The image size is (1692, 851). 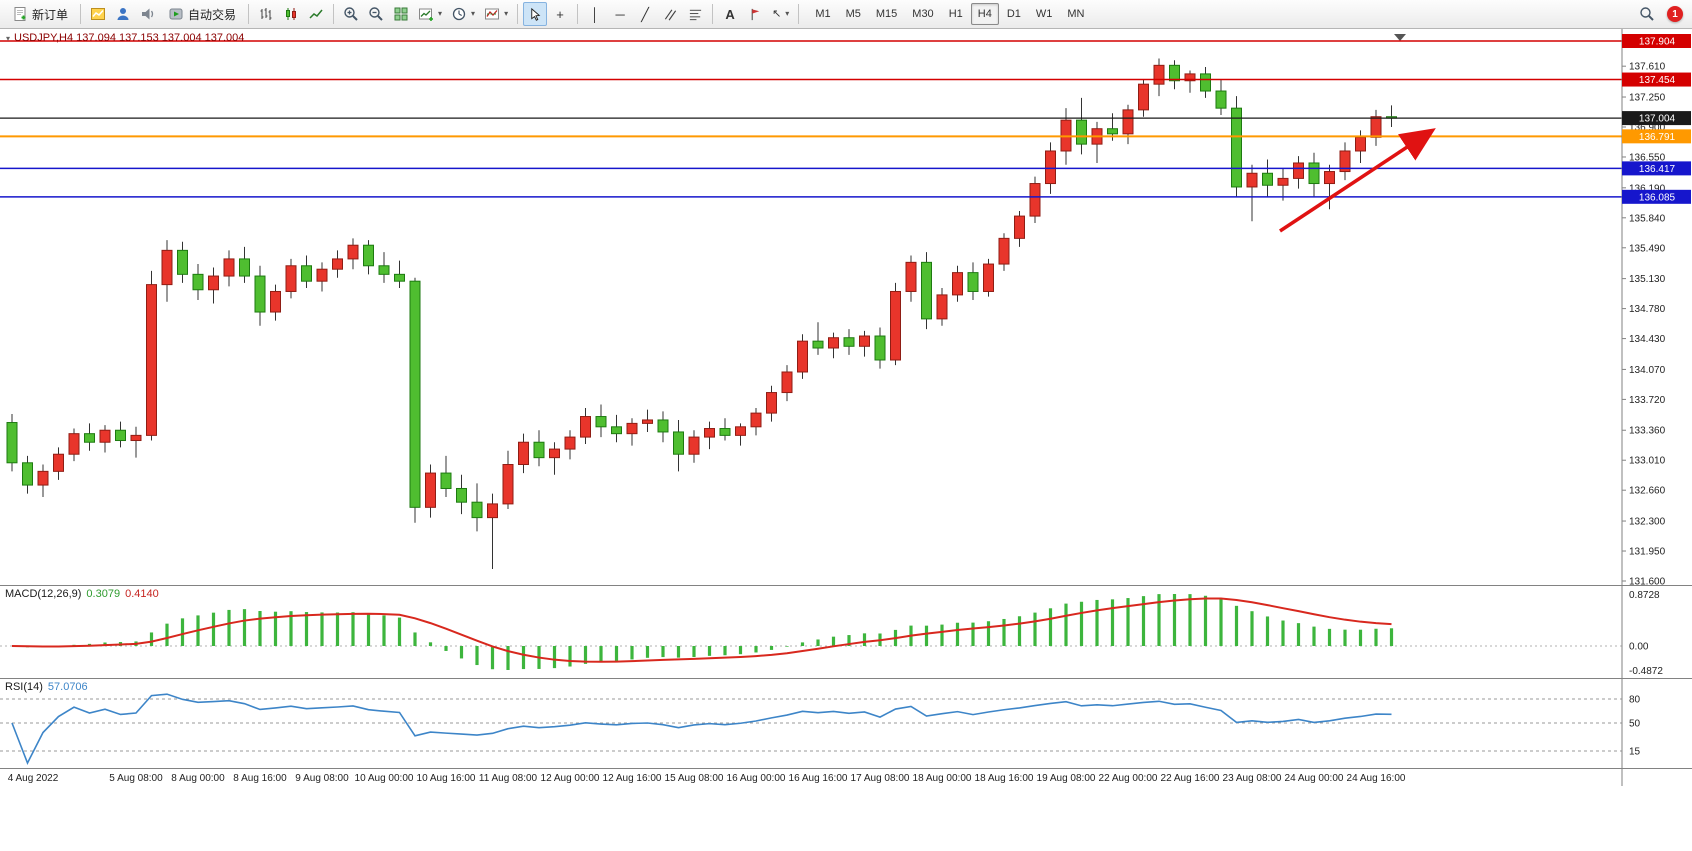 I want to click on alerts-button, so click(x=148, y=14).